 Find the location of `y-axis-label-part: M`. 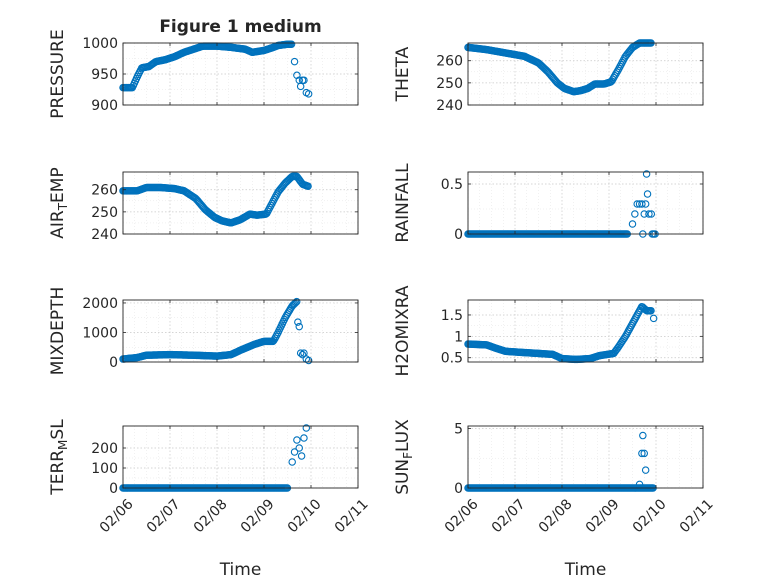

y-axis-label-part: M is located at coordinates (63, 445).